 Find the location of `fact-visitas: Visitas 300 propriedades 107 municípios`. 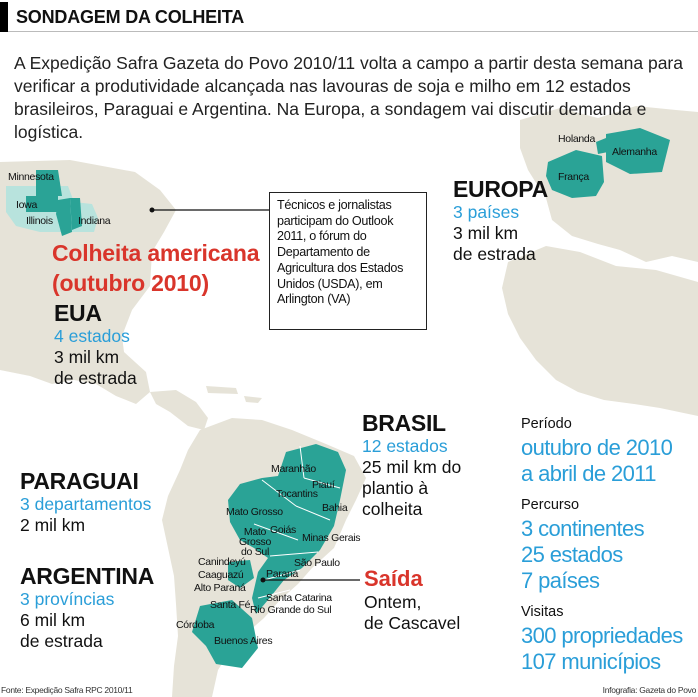

fact-visitas: Visitas 300 propriedades 107 municípios is located at coordinates (602, 639).